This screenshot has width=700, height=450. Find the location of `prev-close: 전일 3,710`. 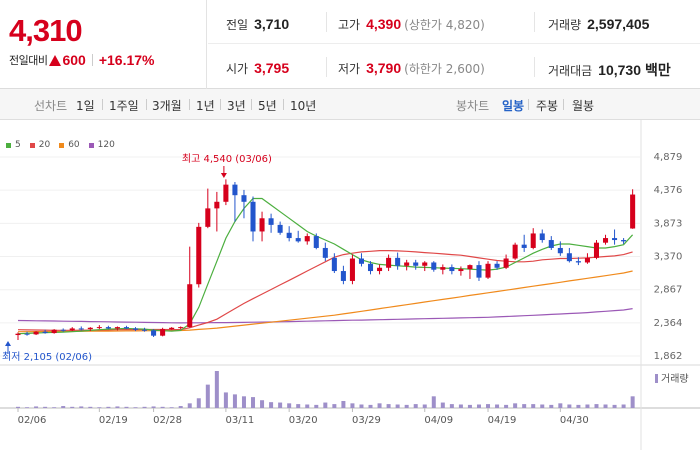

prev-close: 전일 3,710 is located at coordinates (257, 24).